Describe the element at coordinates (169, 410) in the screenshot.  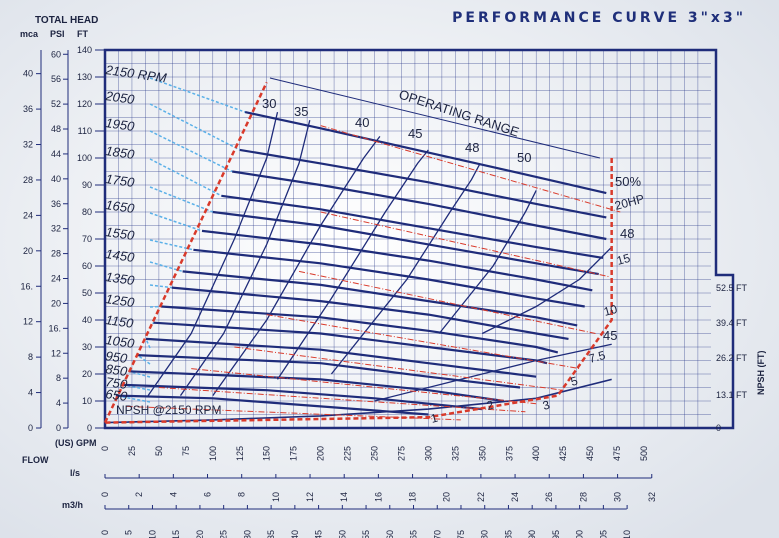
I see `npsh-curve-label: NPSH @2150 RPM` at that location.